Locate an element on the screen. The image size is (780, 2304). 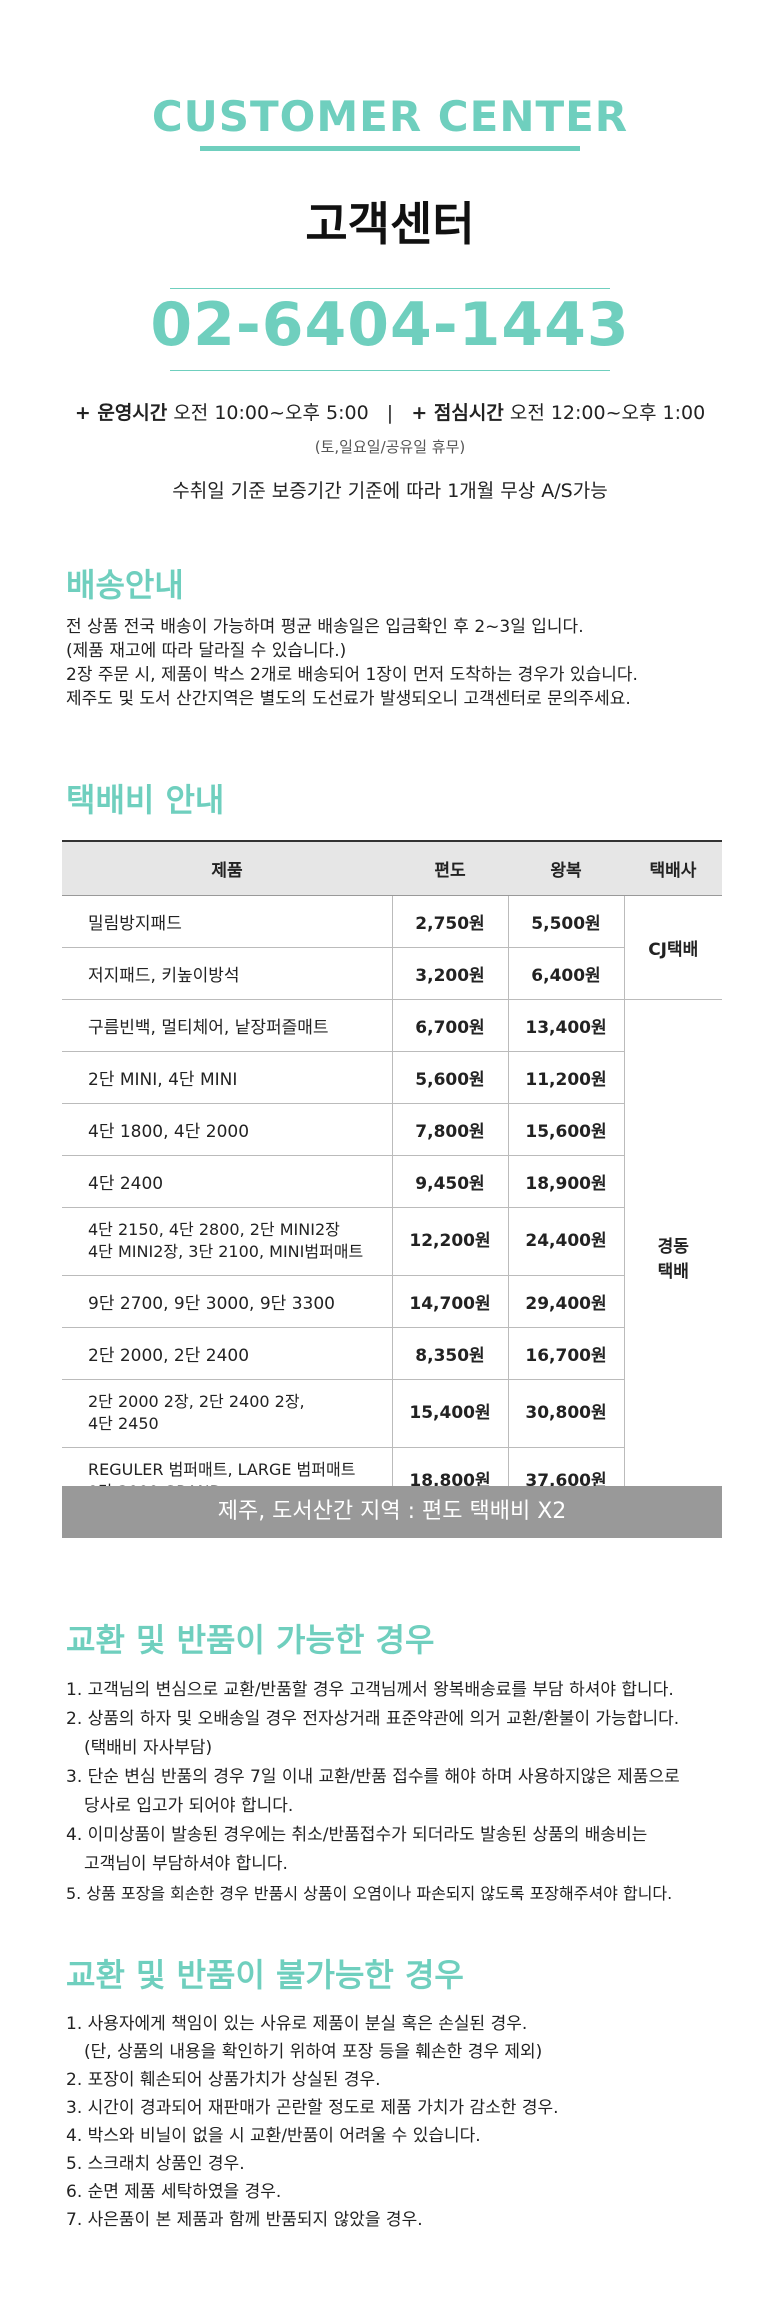
title-underline is located at coordinates (390, 148).